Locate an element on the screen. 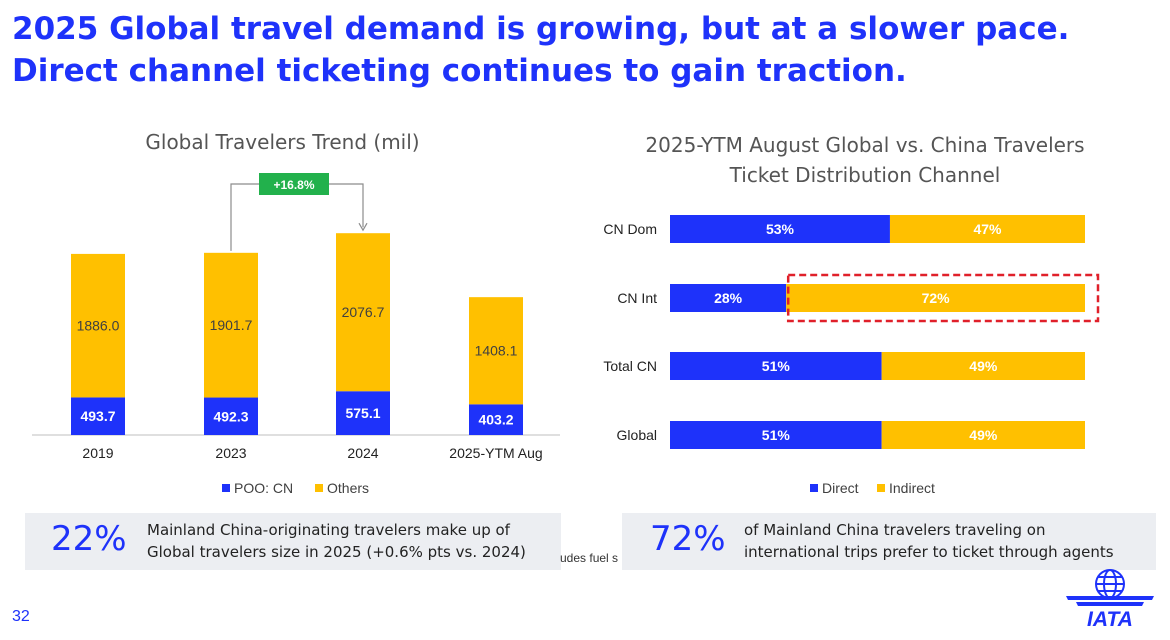 The height and width of the screenshot is (640, 1170). right-chart-title-line2: Ticket Distribution Channel is located at coordinates (865, 175).